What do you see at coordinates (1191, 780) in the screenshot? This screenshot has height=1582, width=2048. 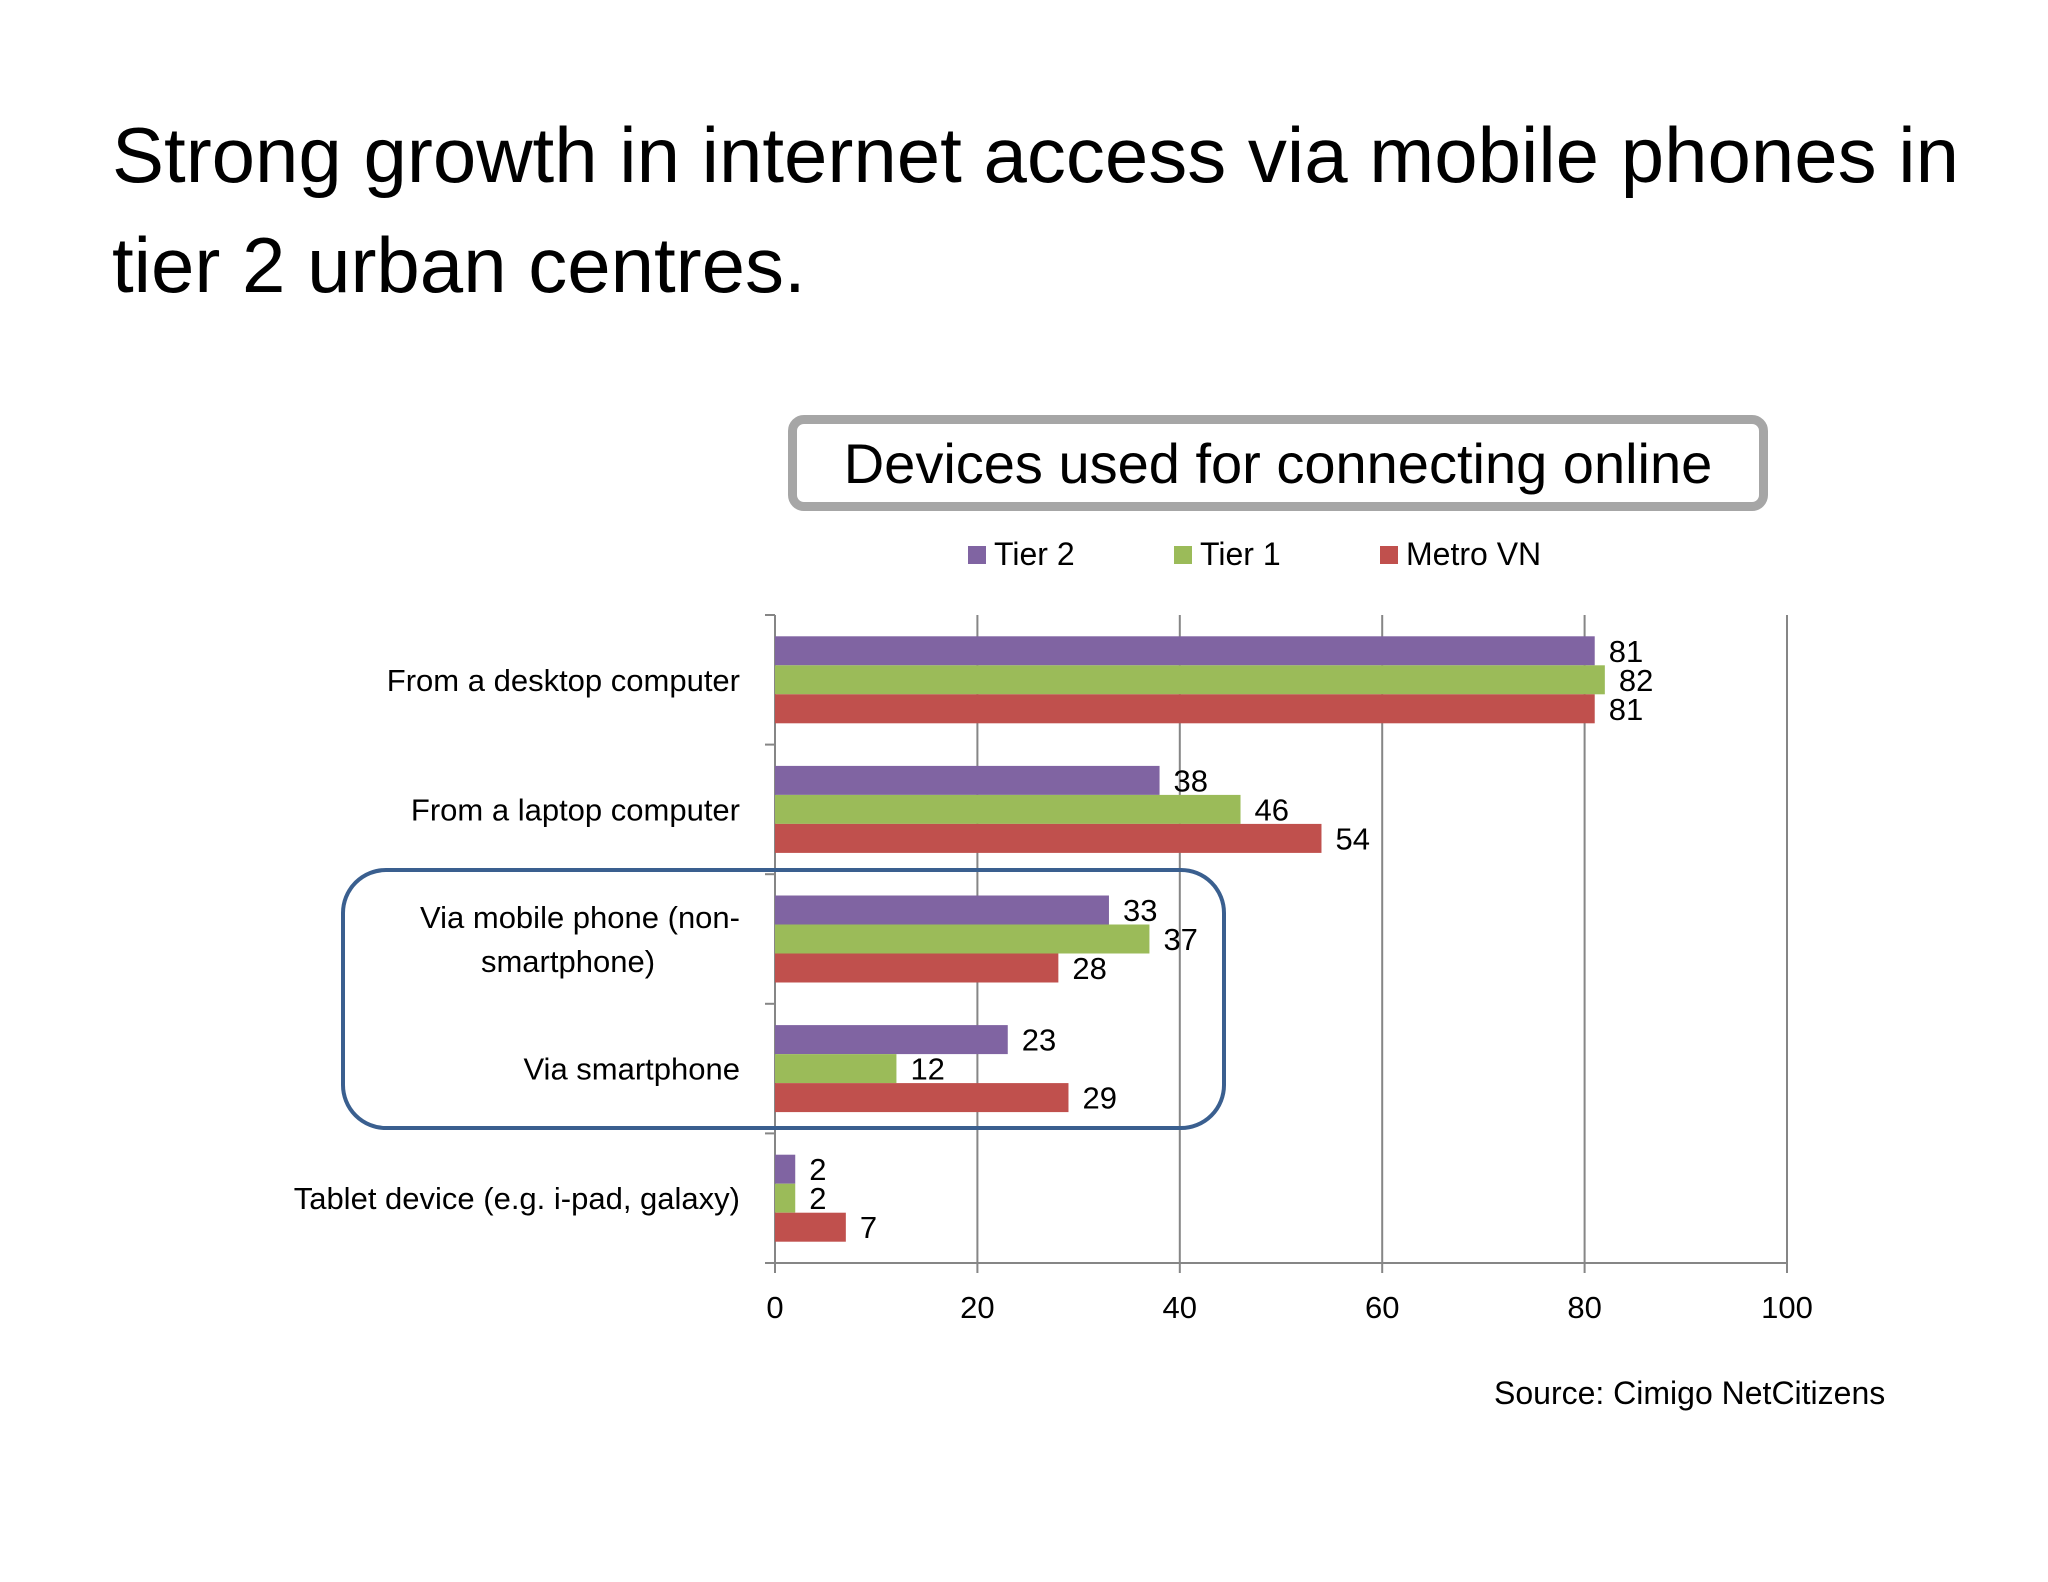 I see `data-label: 38` at bounding box center [1191, 780].